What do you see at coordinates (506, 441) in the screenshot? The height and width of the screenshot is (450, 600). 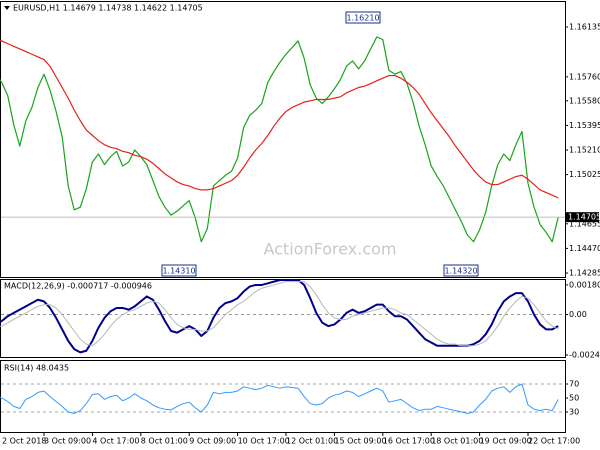 I see `x-tick-label: 19 Oct 09:00` at bounding box center [506, 441].